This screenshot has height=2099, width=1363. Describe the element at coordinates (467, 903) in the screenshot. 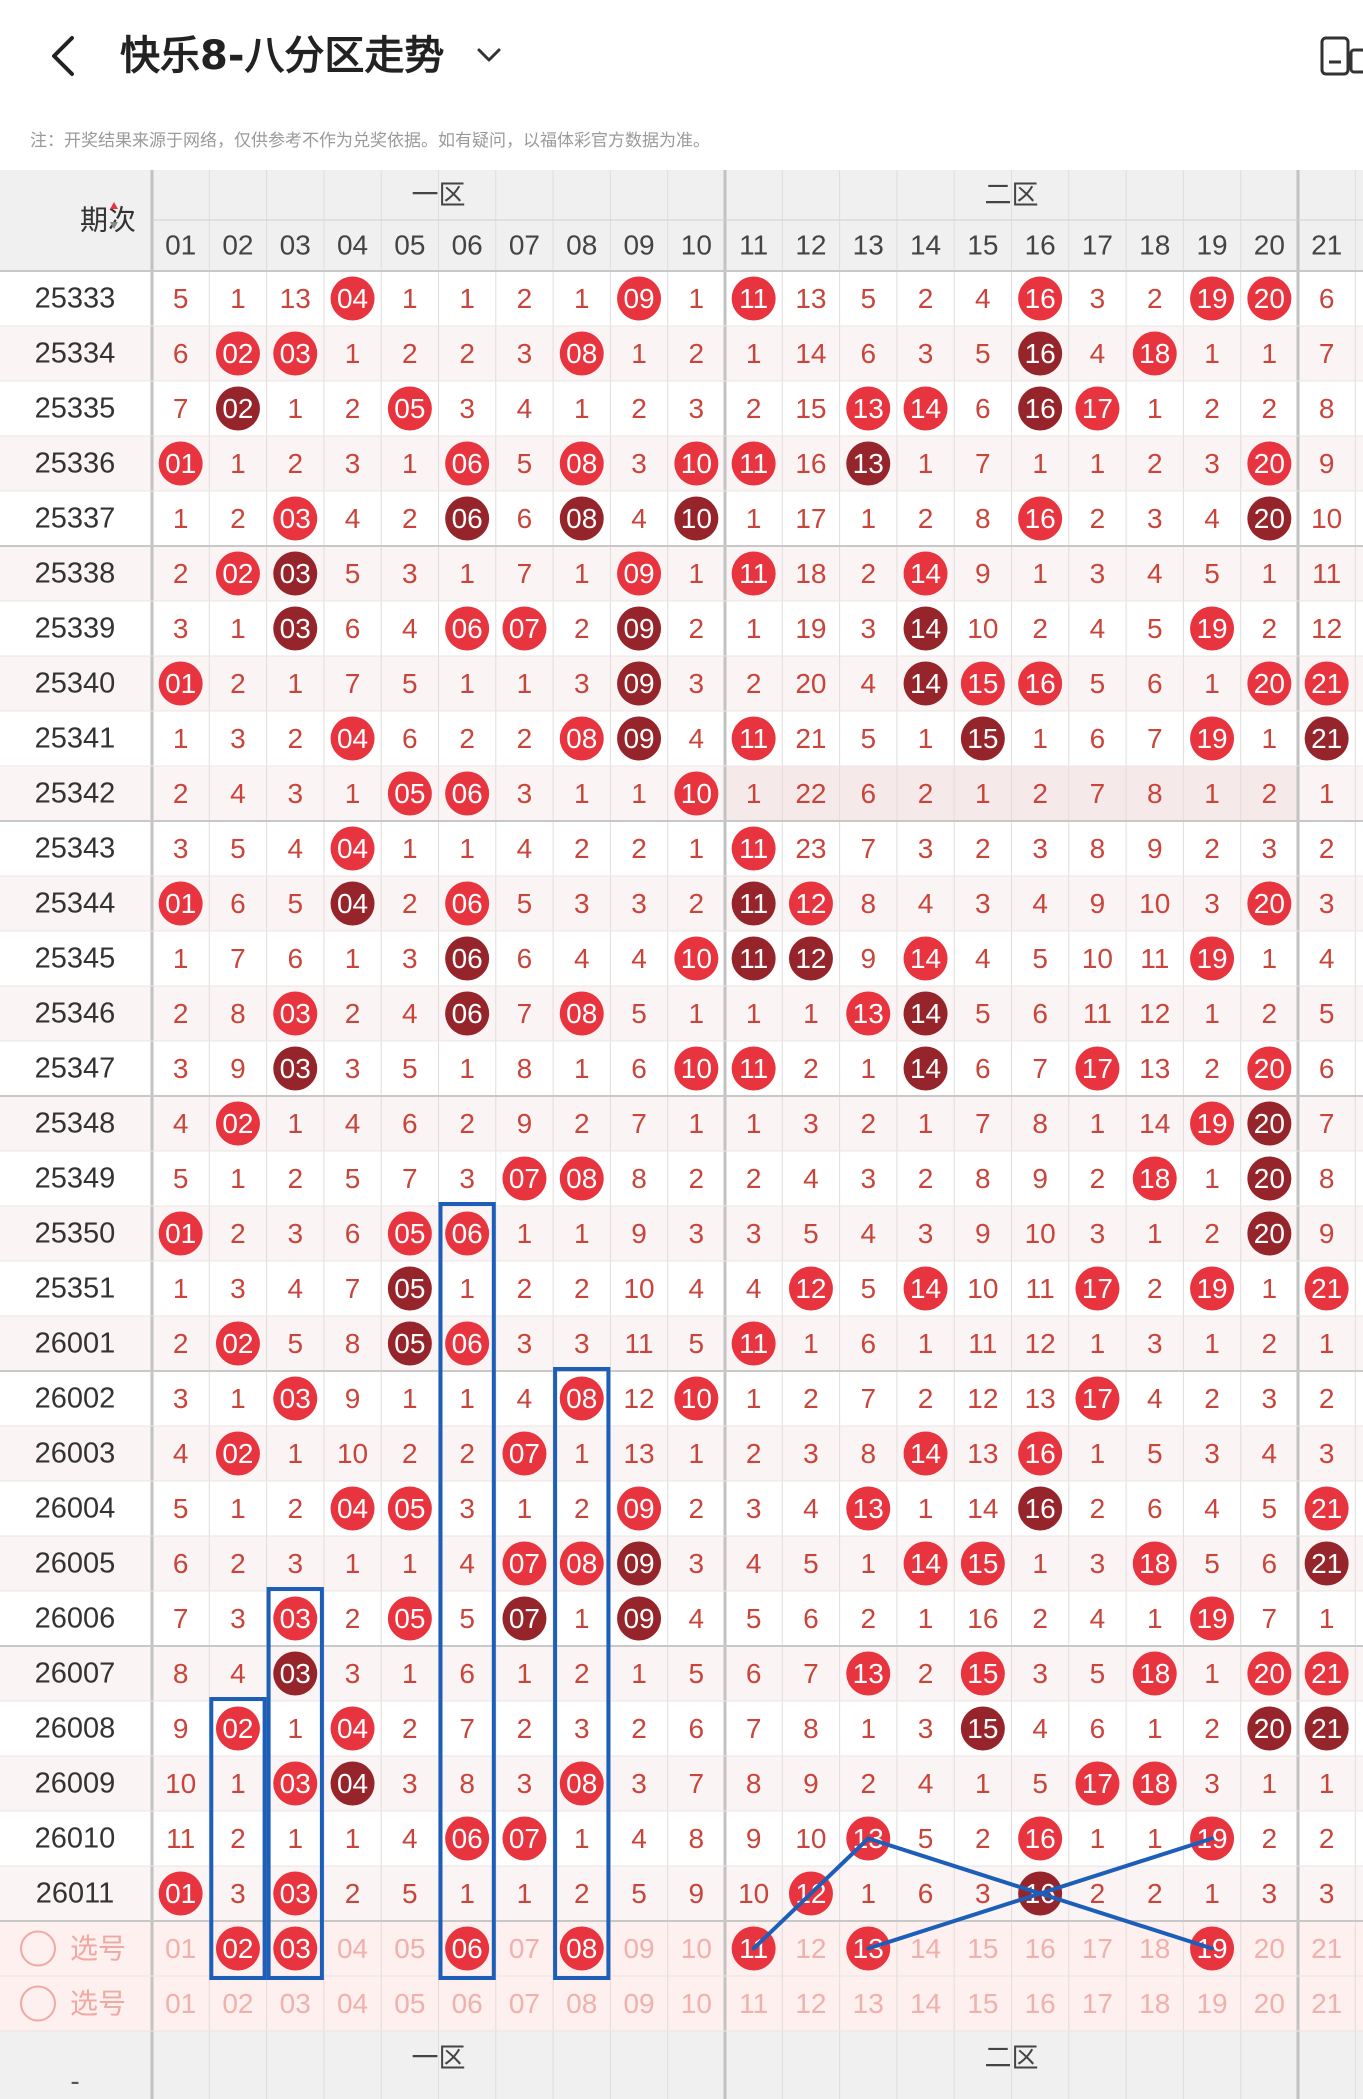

I see `ball-number: 06` at that location.